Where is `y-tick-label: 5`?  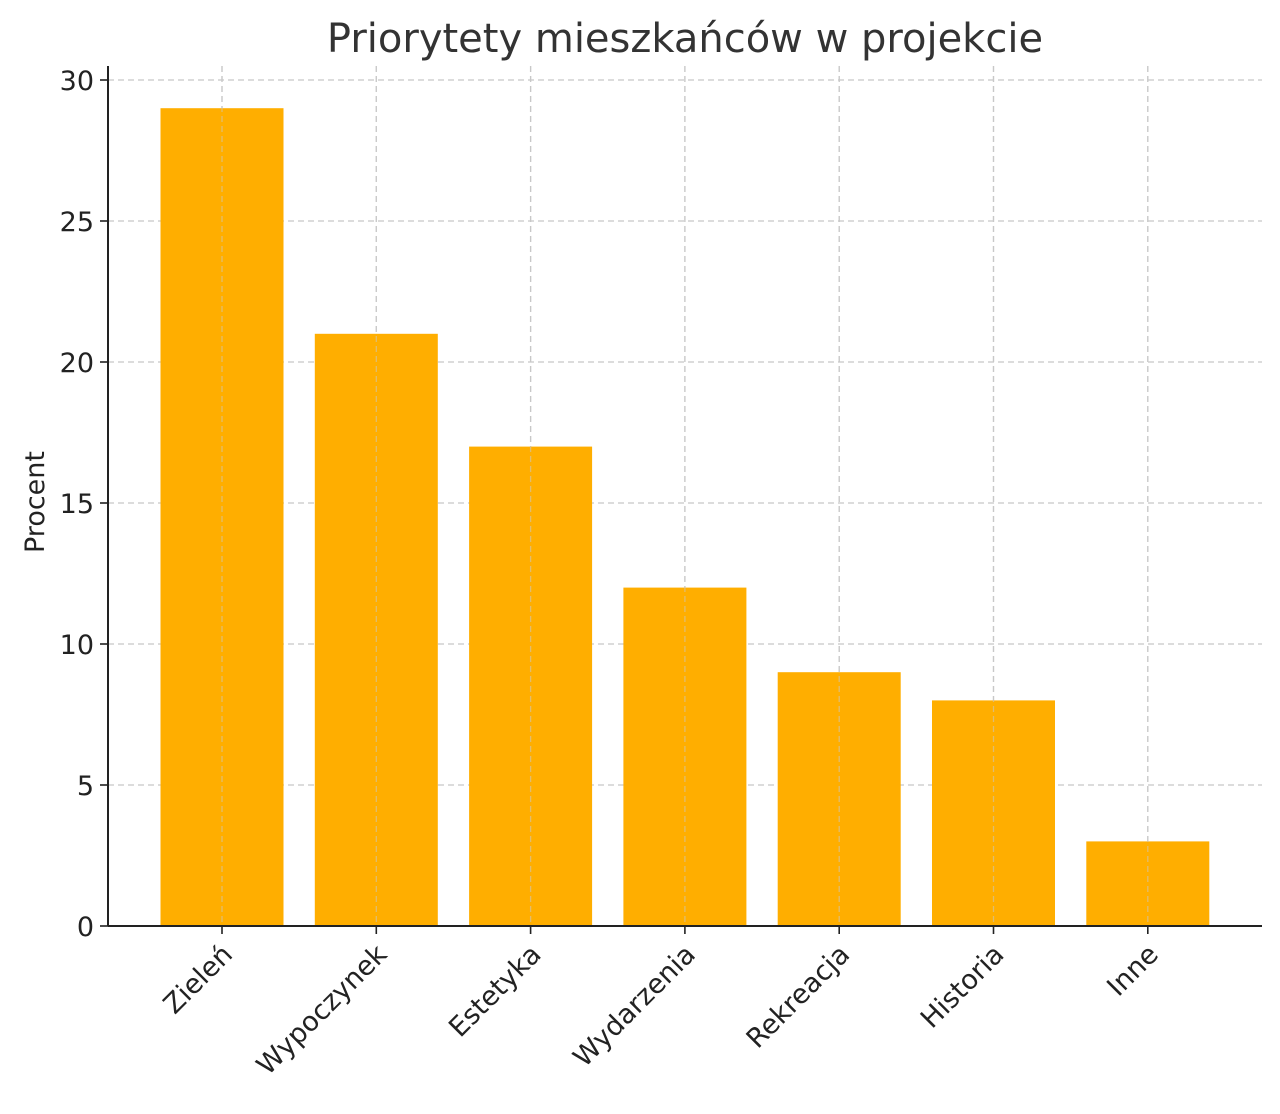
y-tick-label: 5 is located at coordinates (85, 786).